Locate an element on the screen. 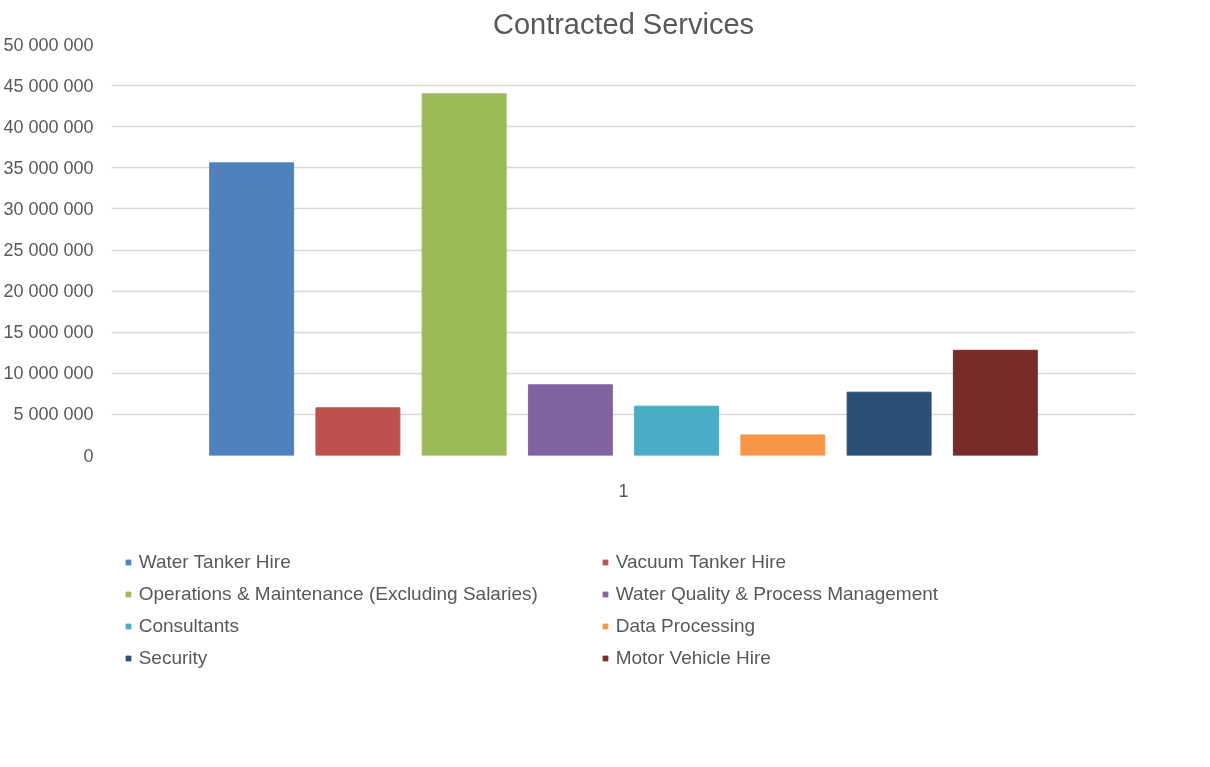 This screenshot has height=767, width=1210. y-tick-label: 15 000 000 is located at coordinates (48, 332).